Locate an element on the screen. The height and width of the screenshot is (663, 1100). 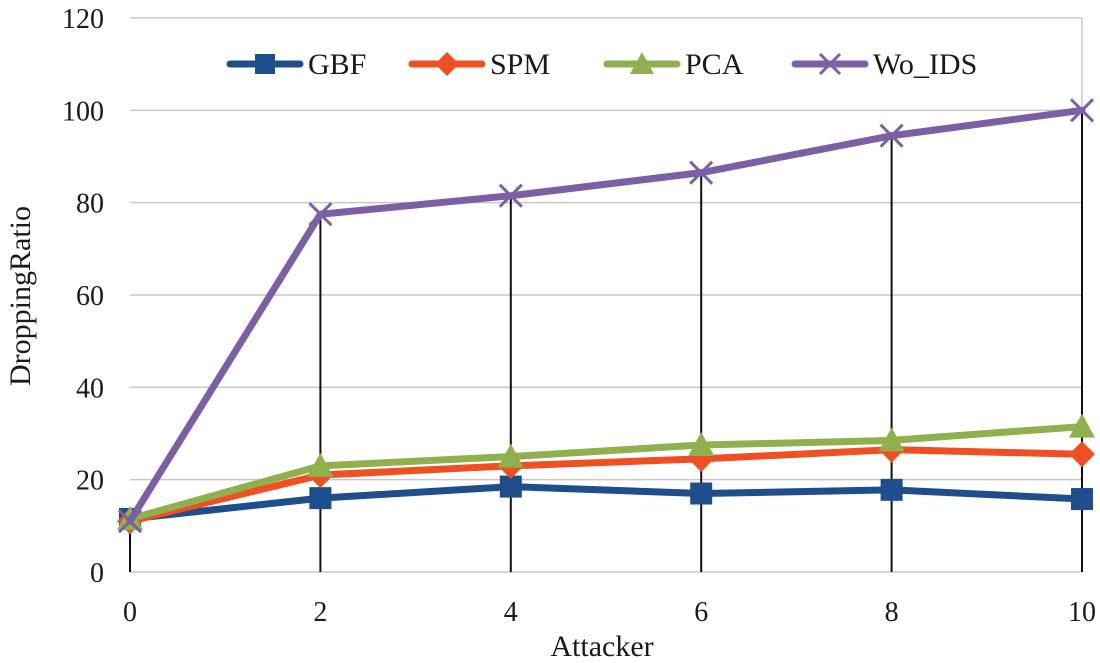
y-tick-label: 60 is located at coordinates (90, 296).